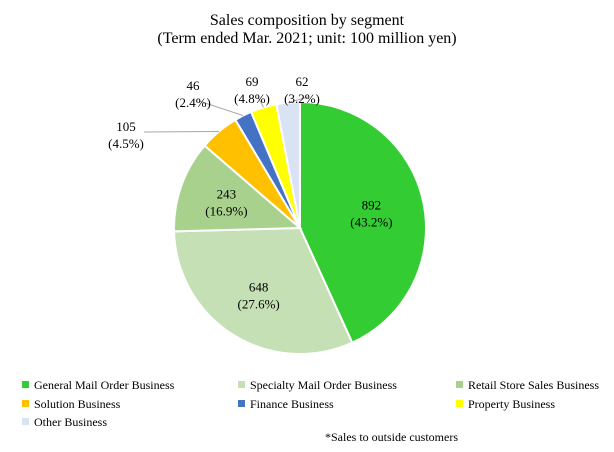 The width and height of the screenshot is (614, 452). I want to click on leader-line-solution-business, so click(181, 131).